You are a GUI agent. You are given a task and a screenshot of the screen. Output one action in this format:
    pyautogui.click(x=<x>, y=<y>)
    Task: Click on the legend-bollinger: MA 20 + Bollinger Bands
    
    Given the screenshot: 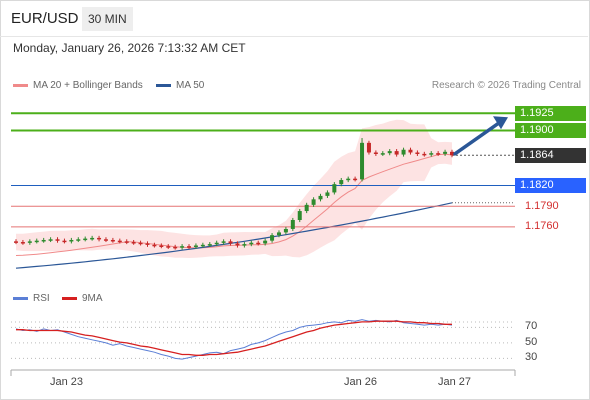 What is the action you would take?
    pyautogui.click(x=78, y=85)
    